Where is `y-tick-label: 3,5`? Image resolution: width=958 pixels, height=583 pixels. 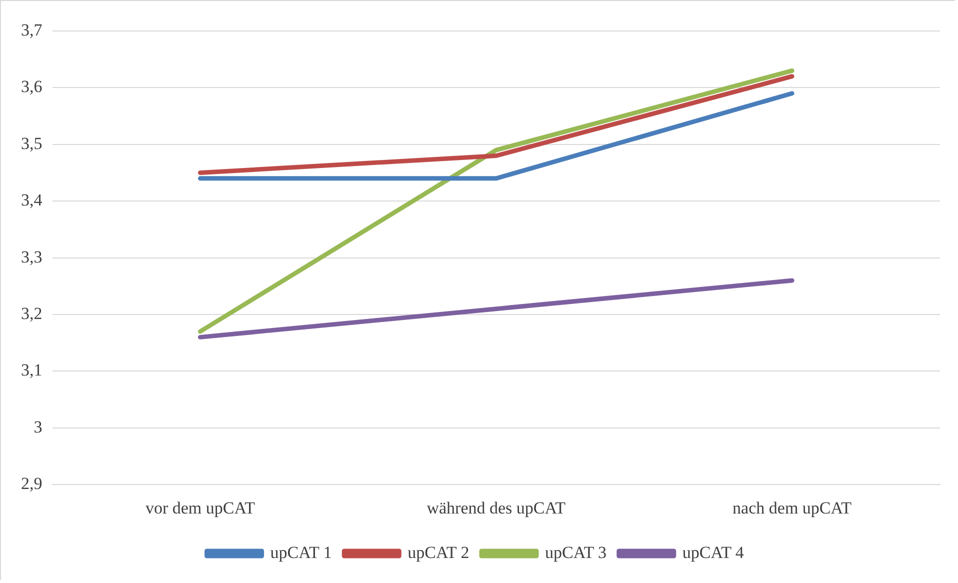 y-tick-label: 3,5 is located at coordinates (31, 143).